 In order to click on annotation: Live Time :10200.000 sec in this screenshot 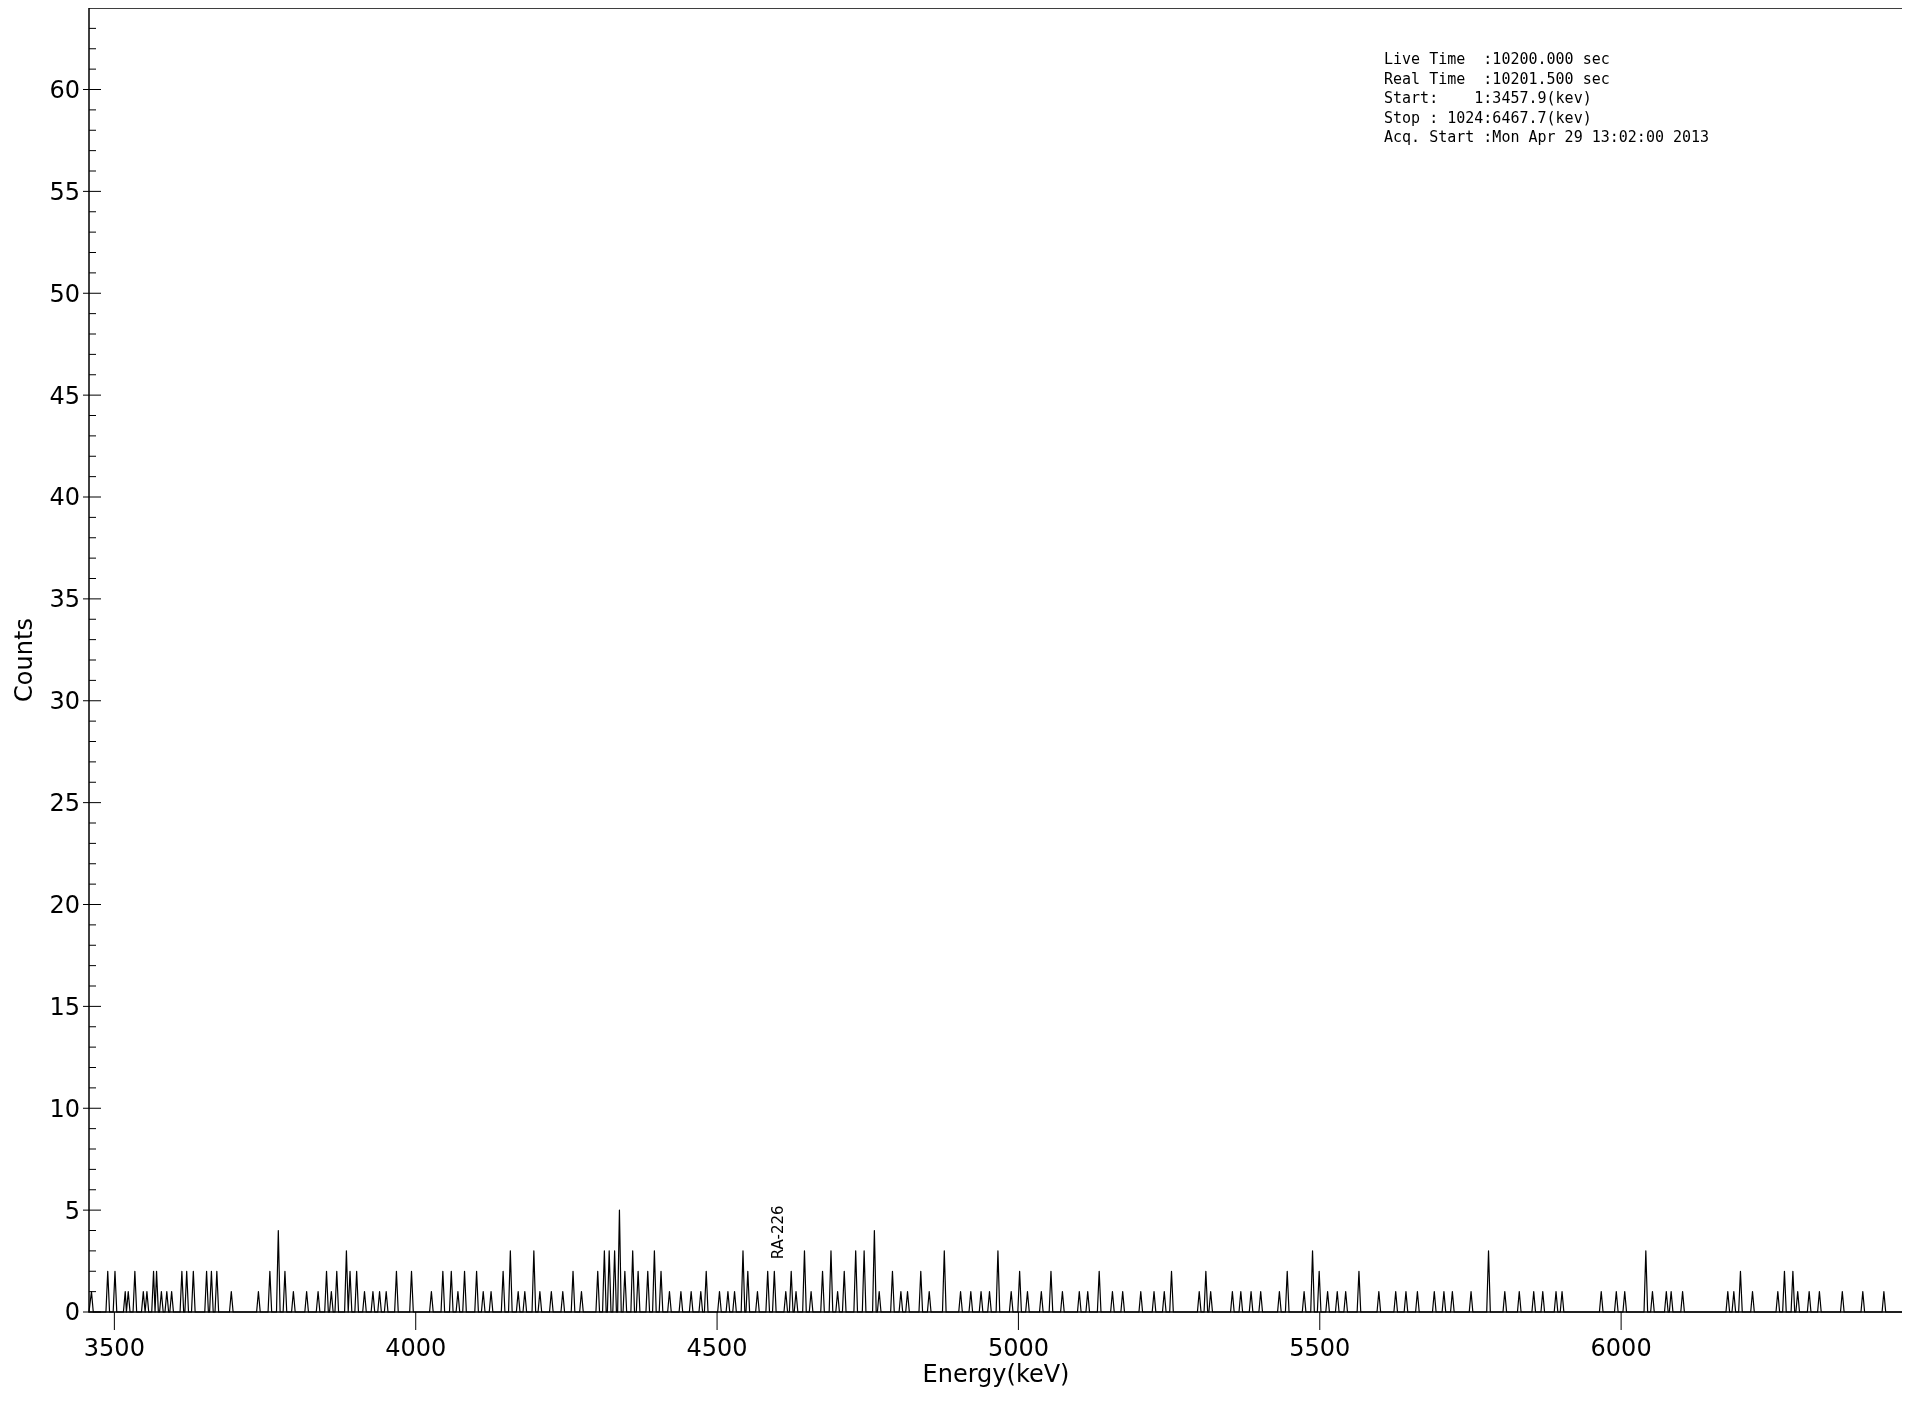, I will do `click(1497, 59)`.